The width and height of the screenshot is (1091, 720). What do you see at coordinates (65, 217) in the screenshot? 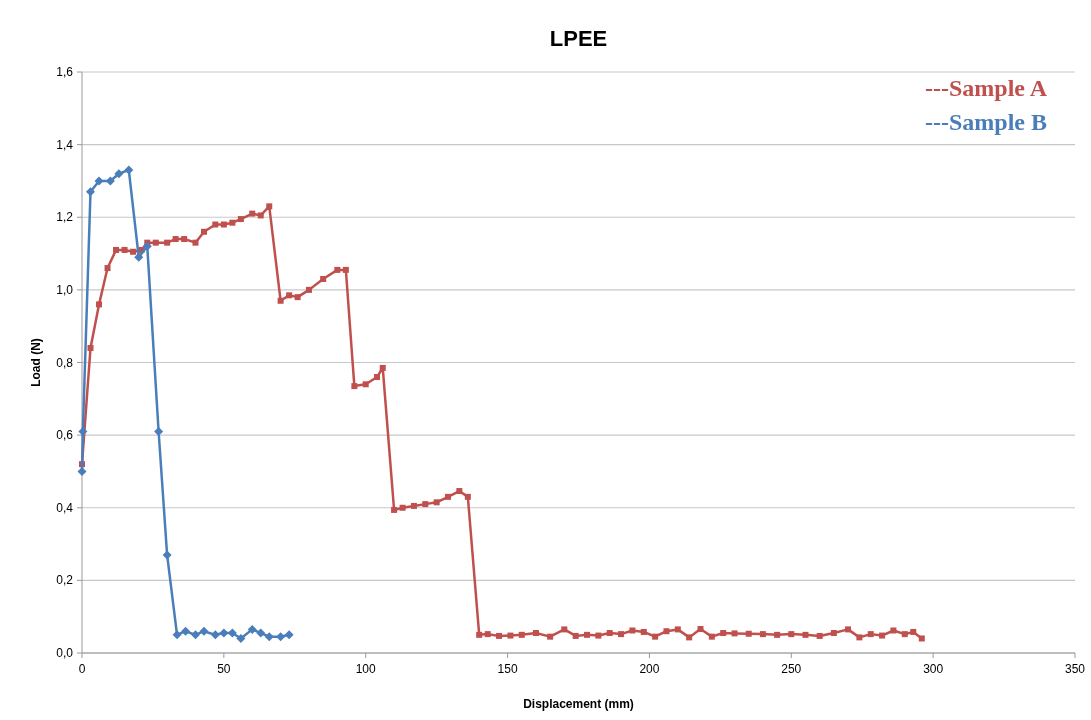
I see `y-tick-label: 1,2` at bounding box center [65, 217].